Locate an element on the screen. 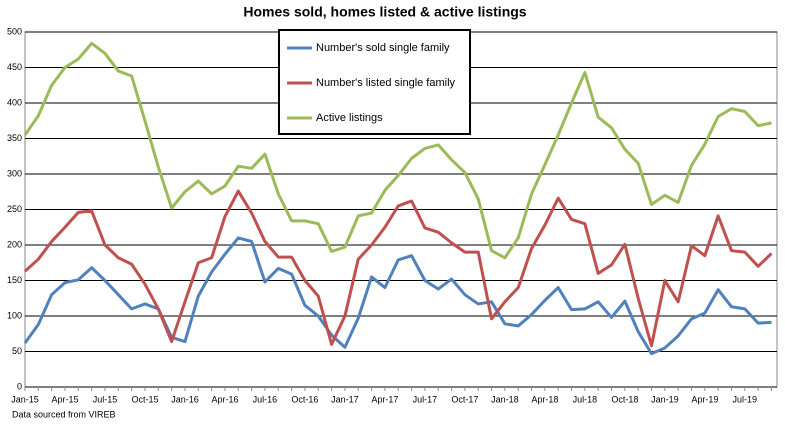 The image size is (785, 427). x-tick-label: Apr-15 is located at coordinates (64, 399).